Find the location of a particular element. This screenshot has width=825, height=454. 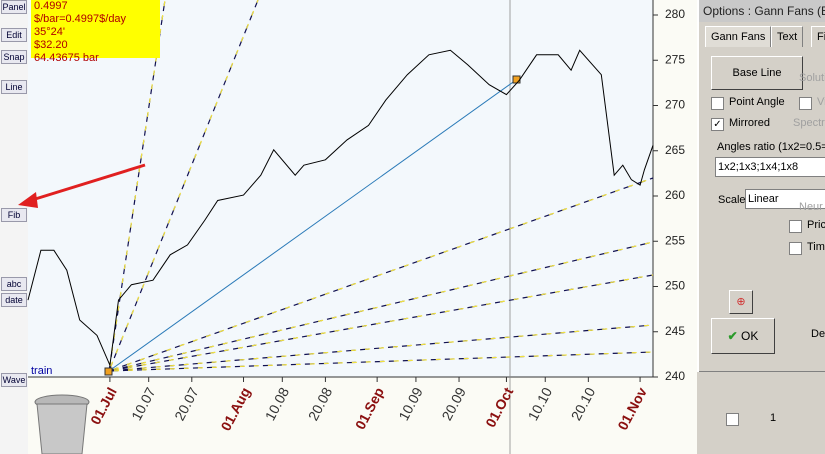

info-line: $32.20 is located at coordinates (51, 45).